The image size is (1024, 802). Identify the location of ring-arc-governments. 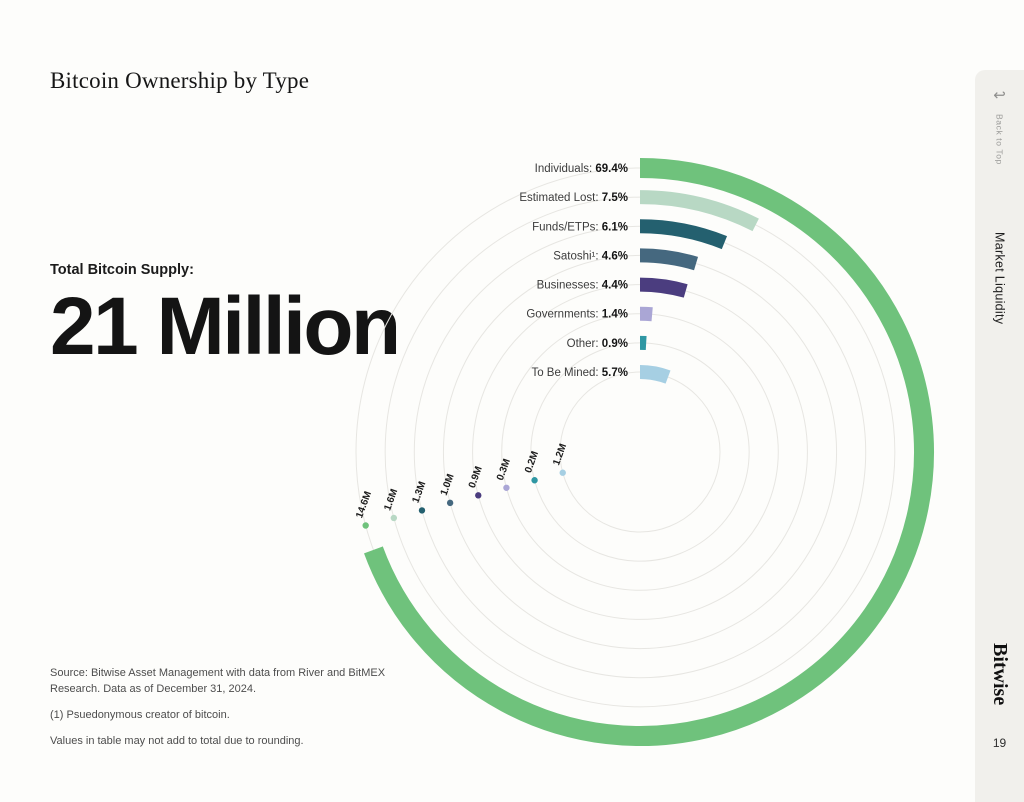
(646, 314).